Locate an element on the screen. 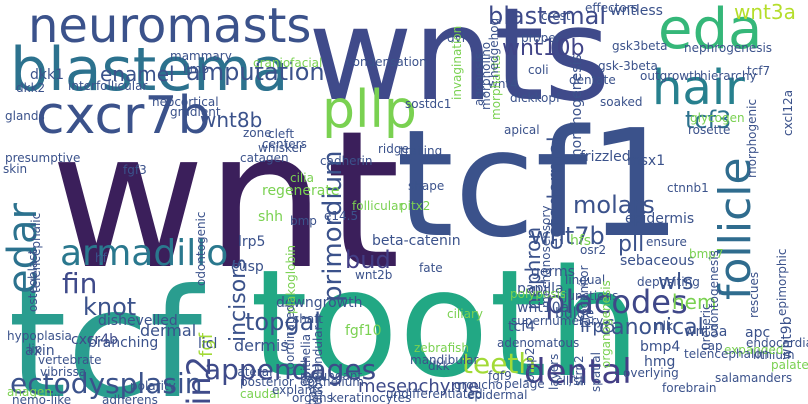 Image resolution: width=808 pixels, height=404 pixels. word-hair: hair is located at coordinates (698, 88).